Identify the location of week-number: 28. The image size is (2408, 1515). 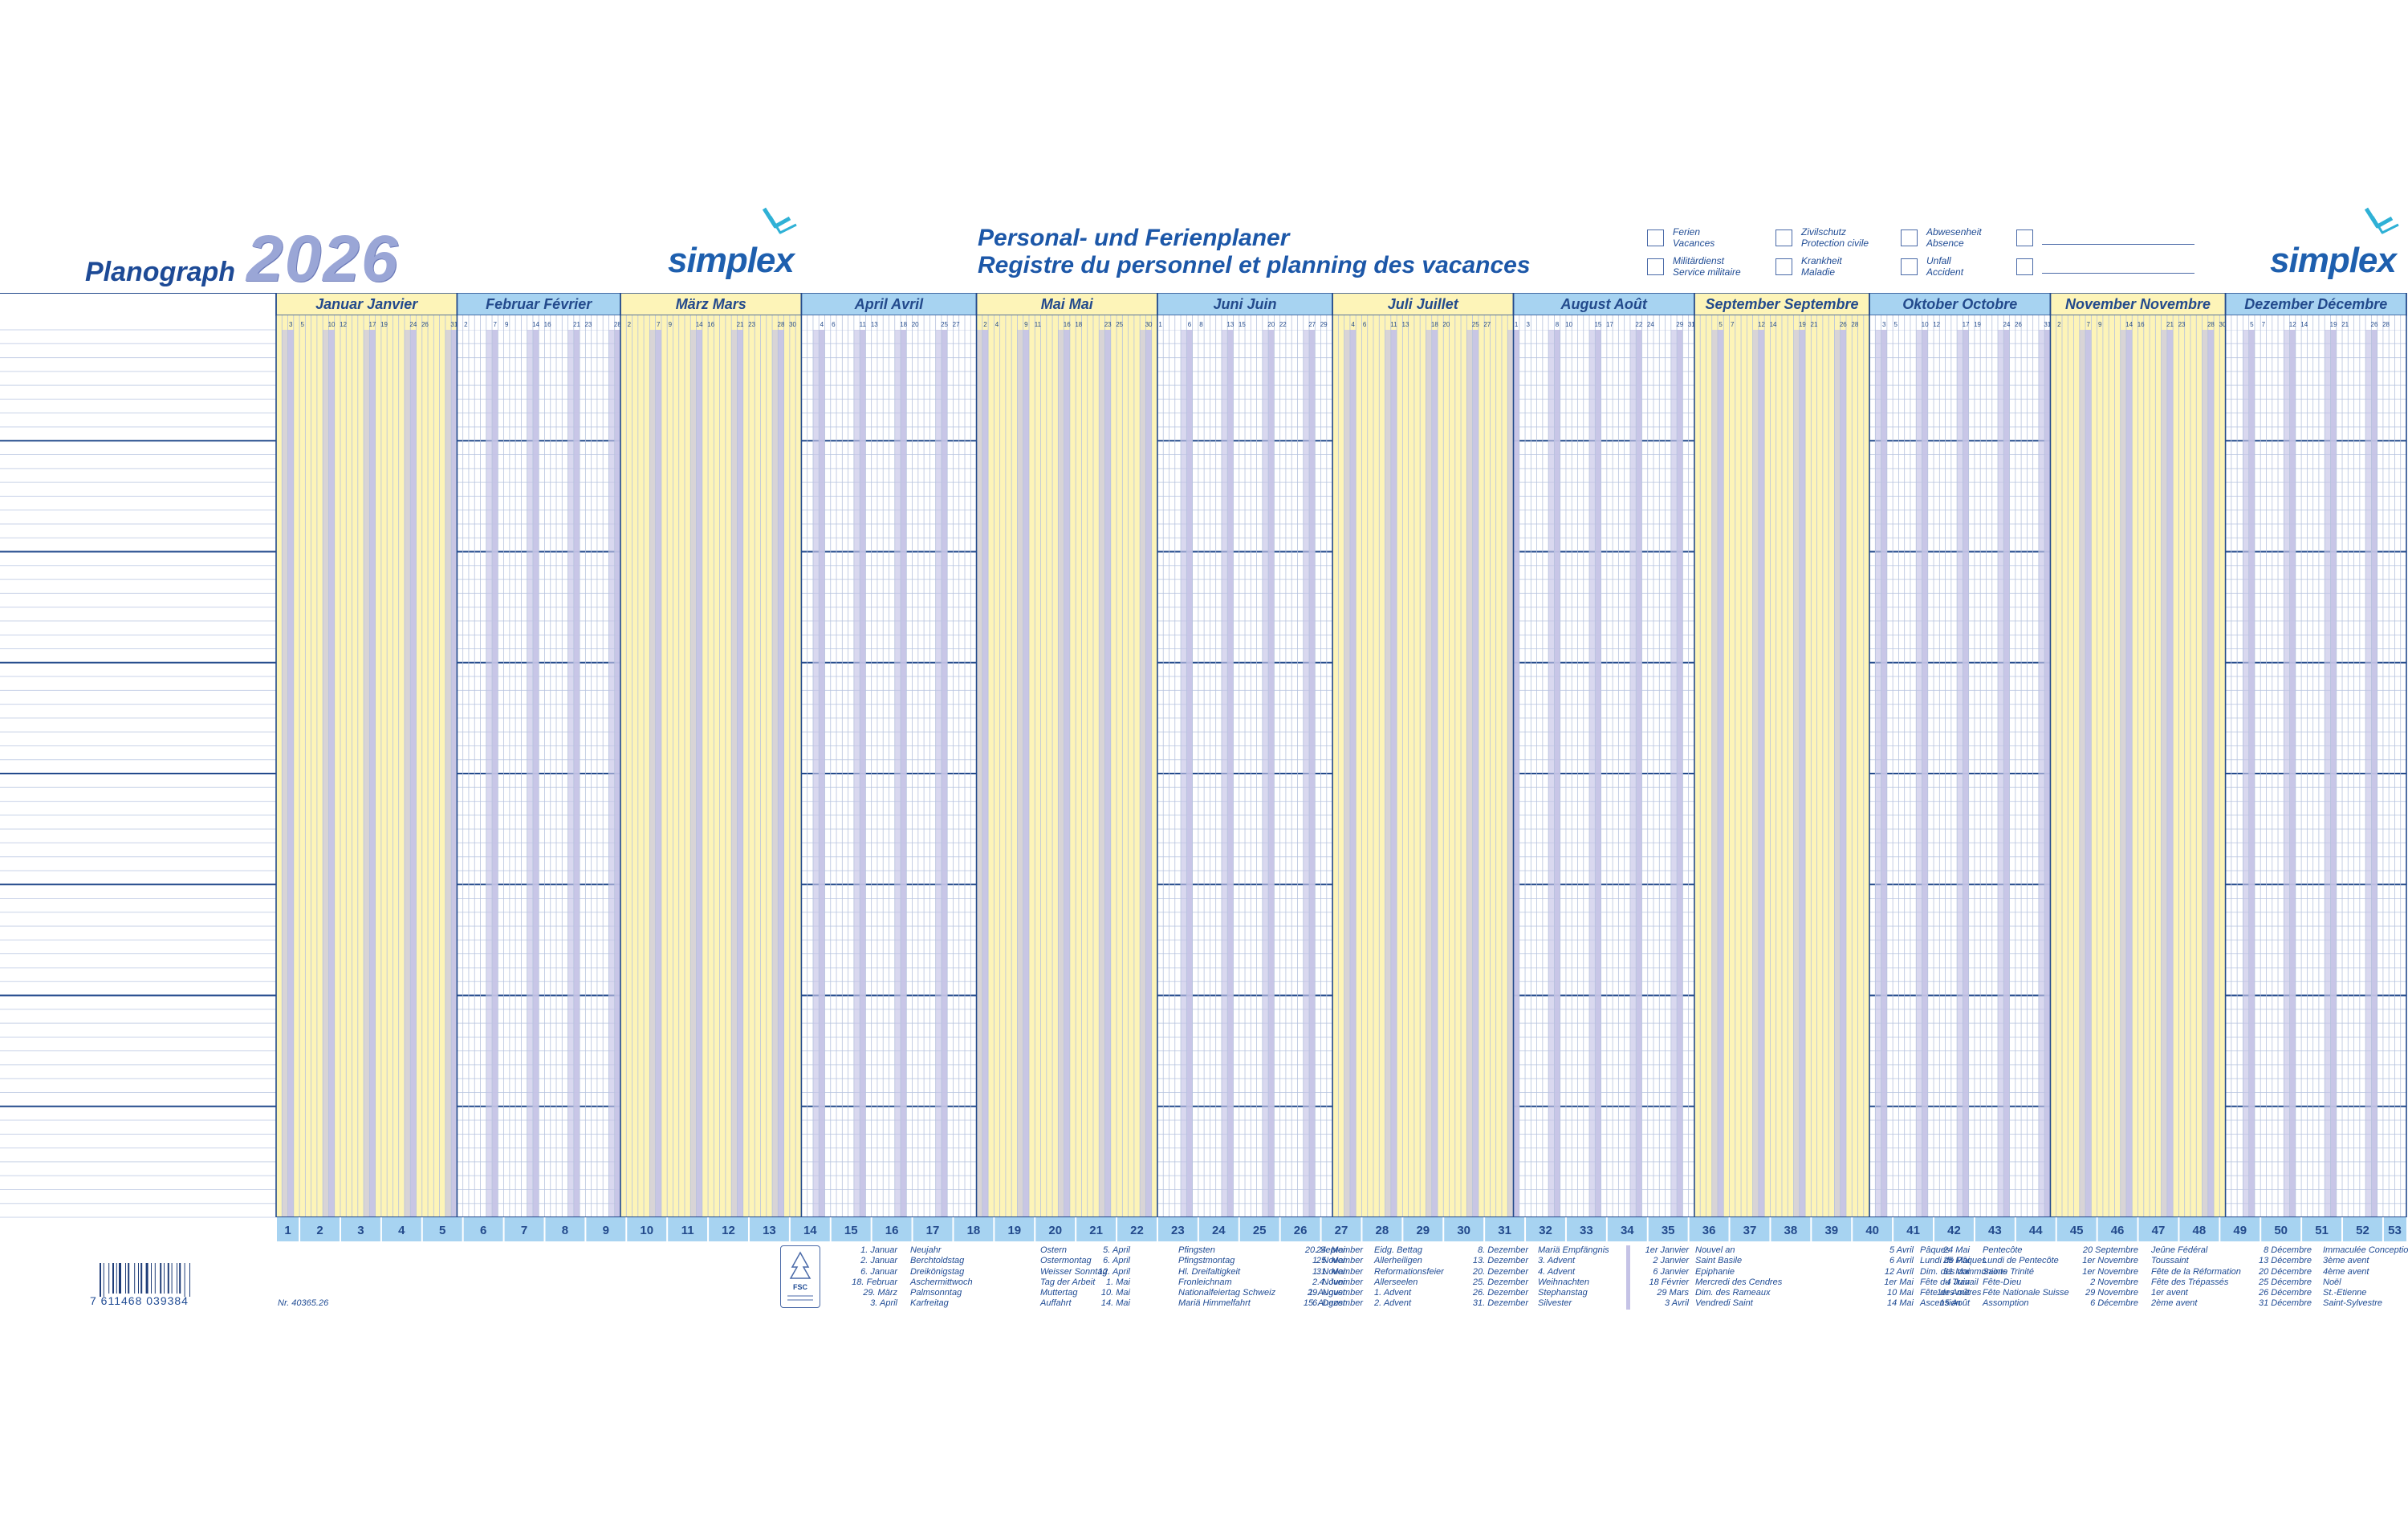
(1382, 1231).